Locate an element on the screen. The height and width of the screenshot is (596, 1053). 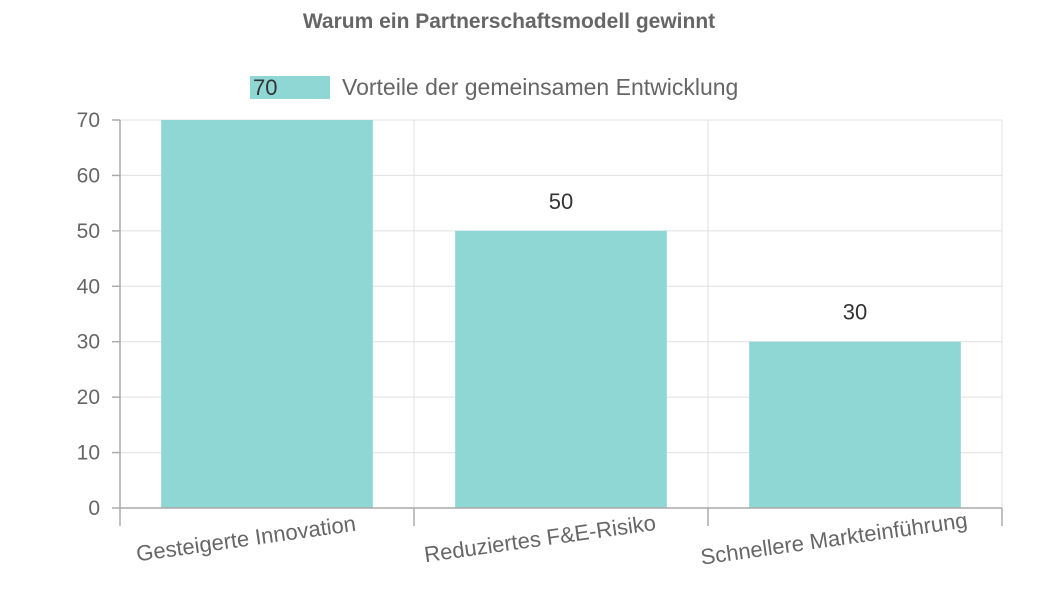
x-tick-label: Gesteigerte Innovation is located at coordinates (246, 539).